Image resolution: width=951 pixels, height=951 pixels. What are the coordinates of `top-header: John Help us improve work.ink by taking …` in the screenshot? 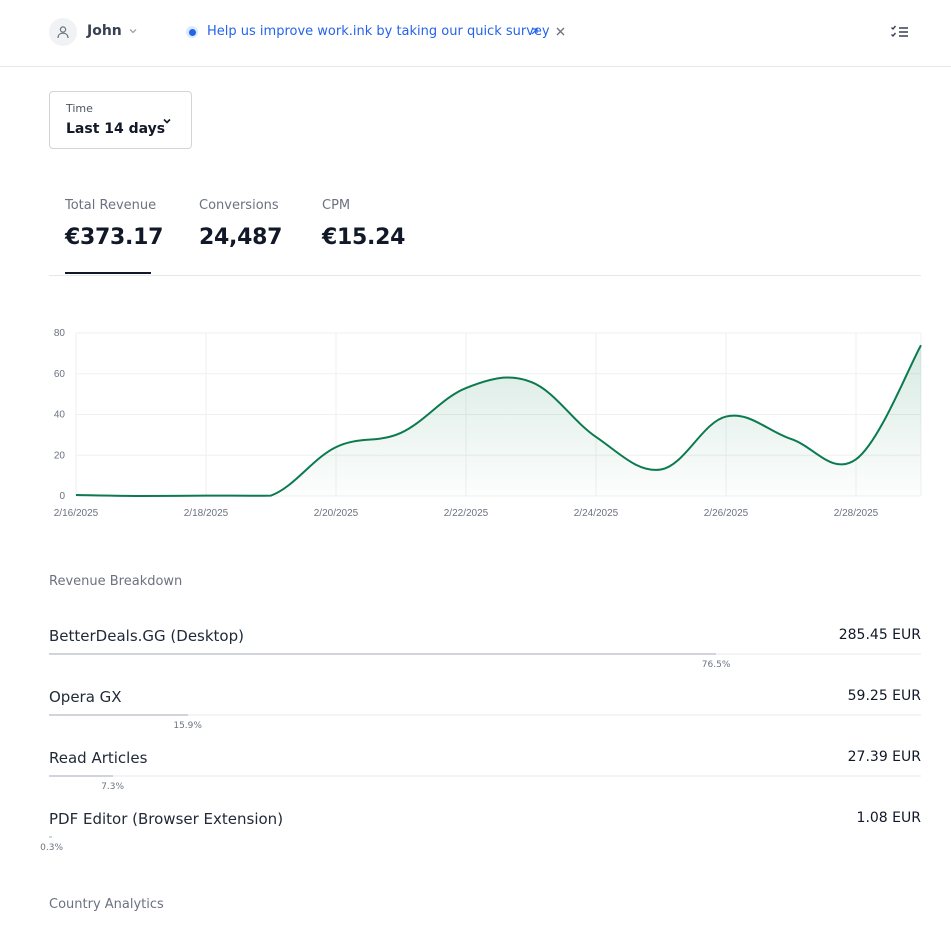 It's located at (475, 33).